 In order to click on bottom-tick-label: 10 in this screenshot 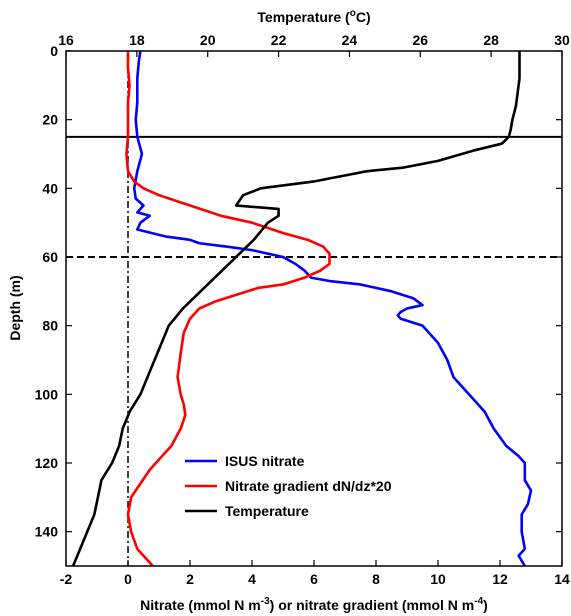, I will do `click(438, 579)`.